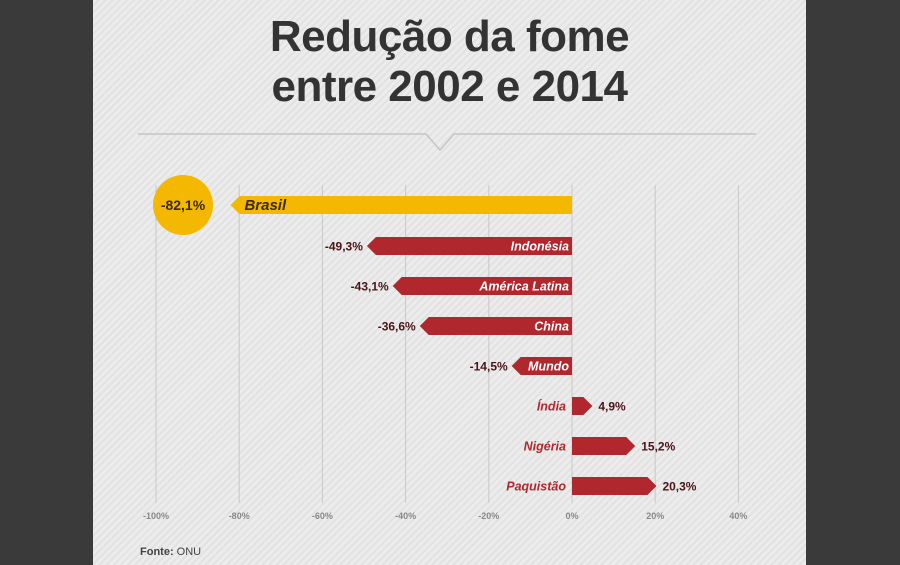 The width and height of the screenshot is (900, 565). Describe the element at coordinates (658, 447) in the screenshot. I see `value-label: 15,2%` at that location.